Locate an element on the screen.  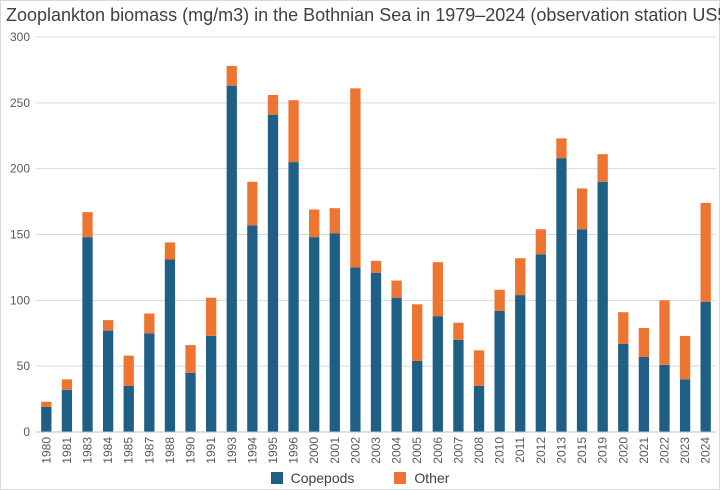
x-tick-label: 1984 is located at coordinates (108, 450).